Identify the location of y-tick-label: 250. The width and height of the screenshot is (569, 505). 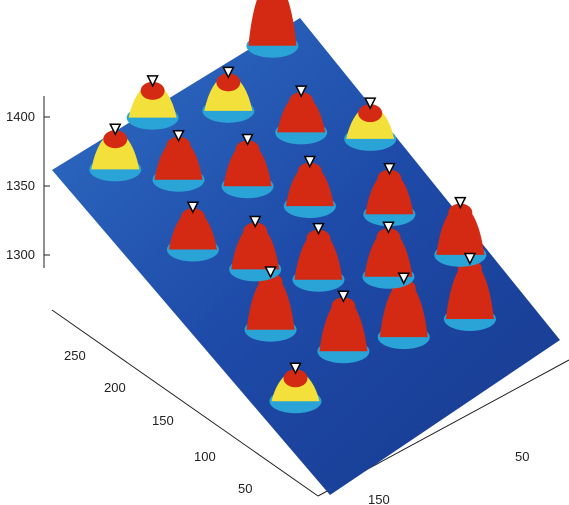
(75, 355).